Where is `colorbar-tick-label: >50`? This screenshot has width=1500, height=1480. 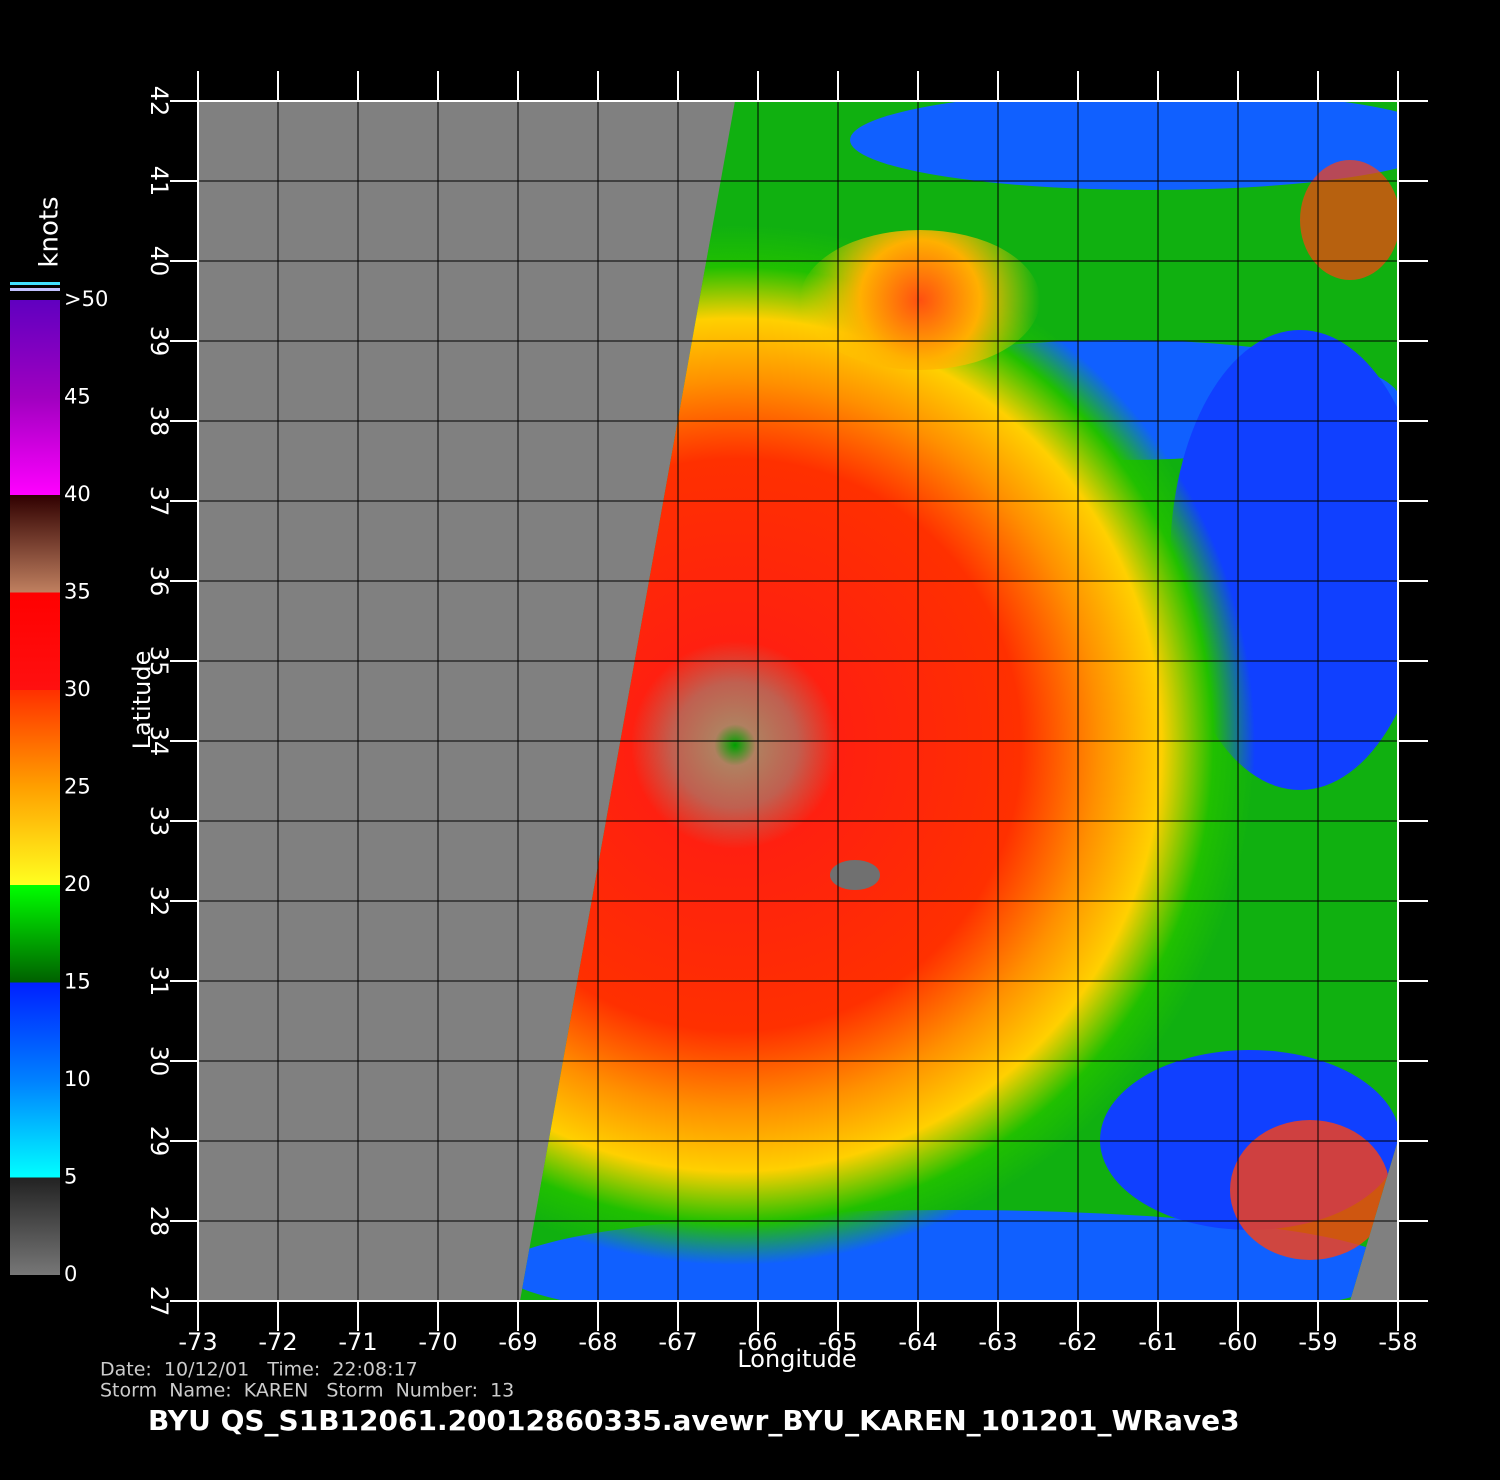 colorbar-tick-label: >50 is located at coordinates (86, 299).